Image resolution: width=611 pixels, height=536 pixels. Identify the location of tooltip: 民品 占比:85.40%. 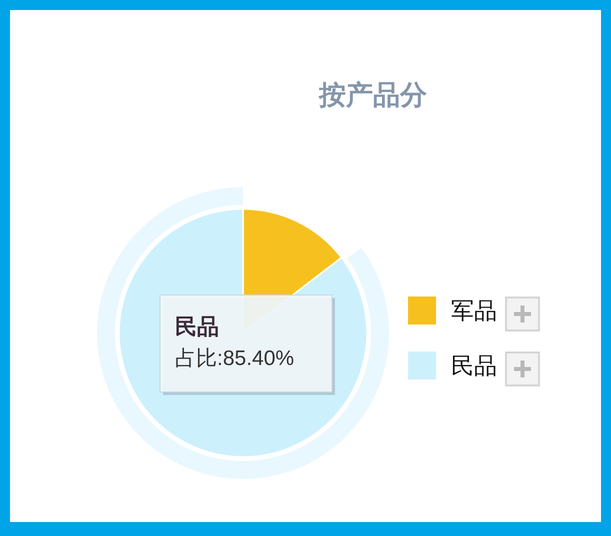
(247, 344).